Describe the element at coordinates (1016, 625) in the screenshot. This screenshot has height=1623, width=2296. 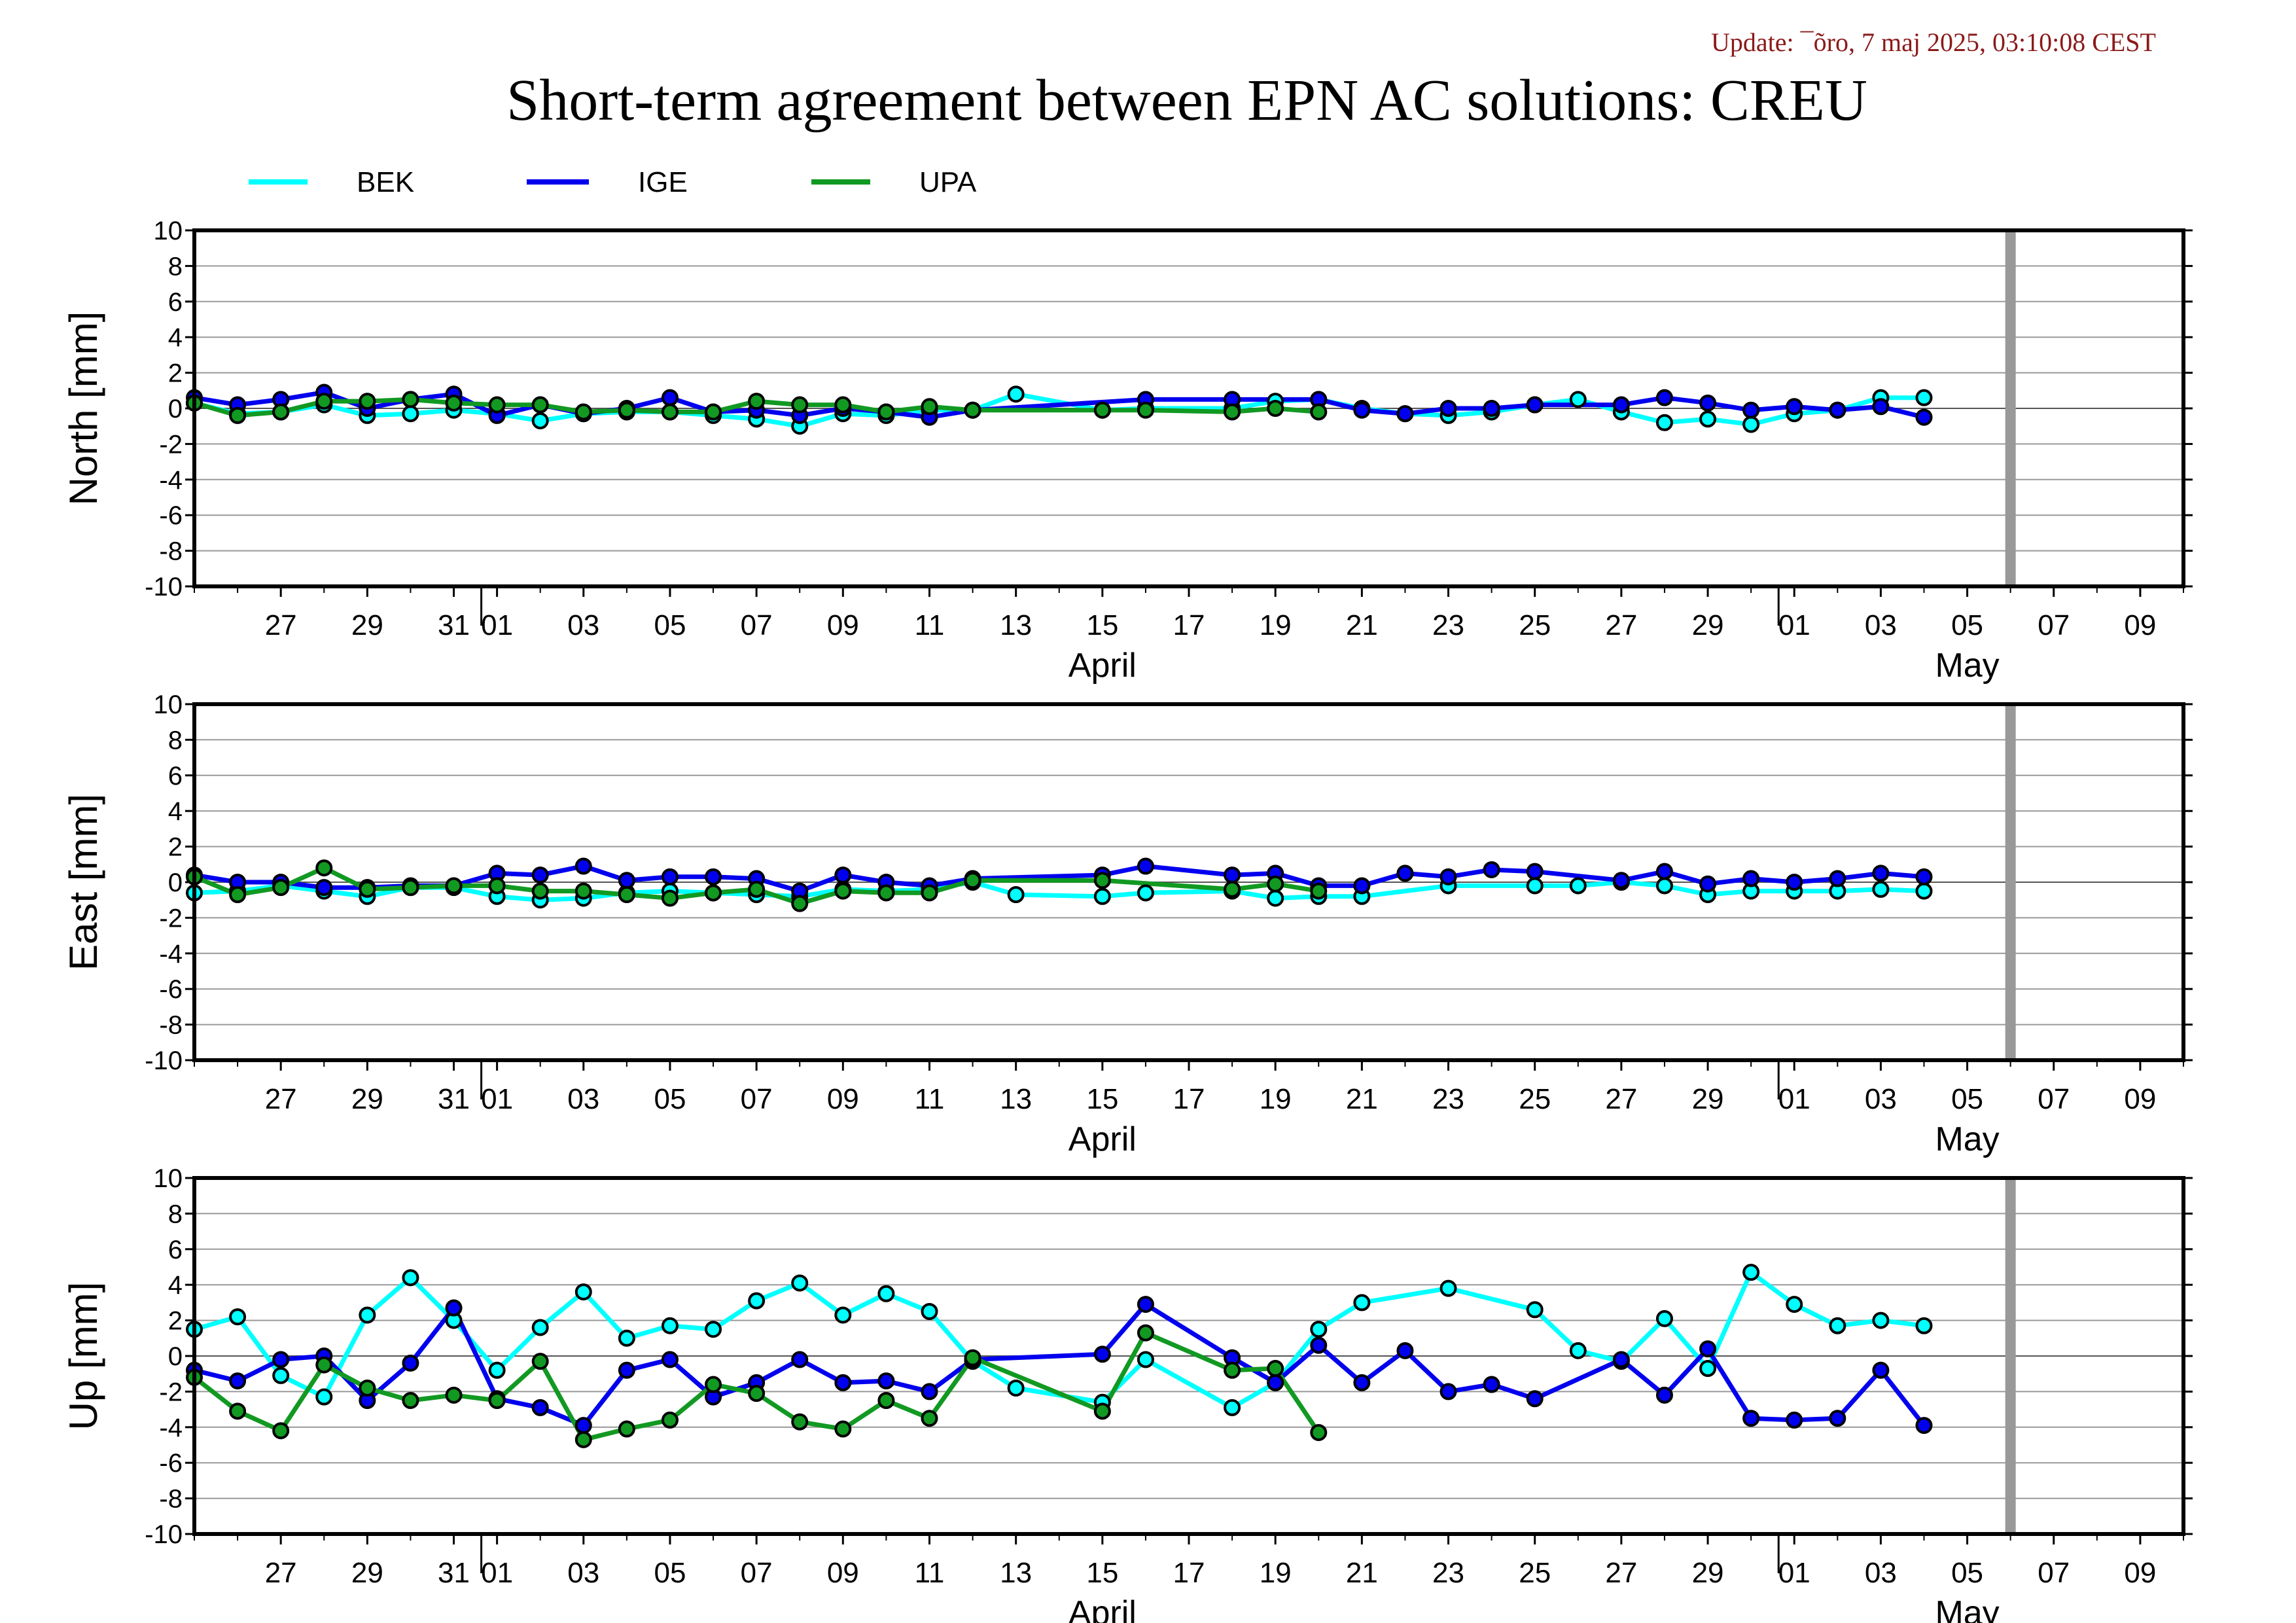
I see `x-tick-label: 13` at that location.